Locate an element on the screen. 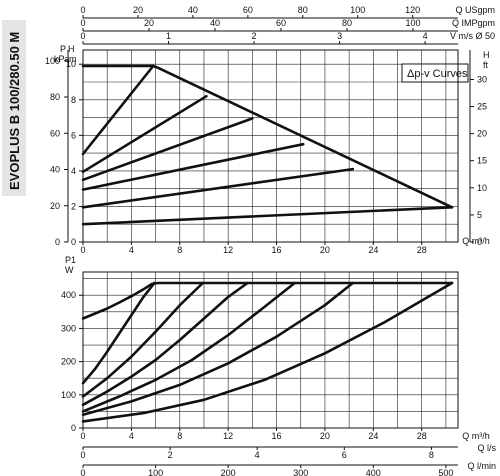 The width and height of the screenshot is (500, 476). bottom-sec-axis-label: Q l/s is located at coordinates (486, 448).